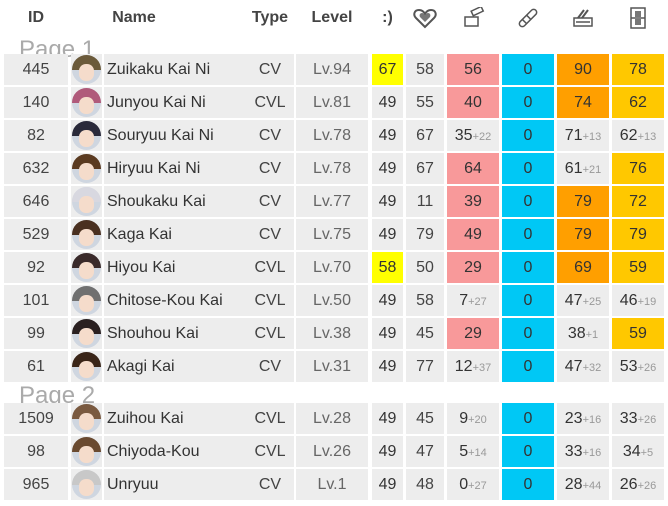  Describe the element at coordinates (464, 300) in the screenshot. I see `ship-firepower-value: 7` at that location.